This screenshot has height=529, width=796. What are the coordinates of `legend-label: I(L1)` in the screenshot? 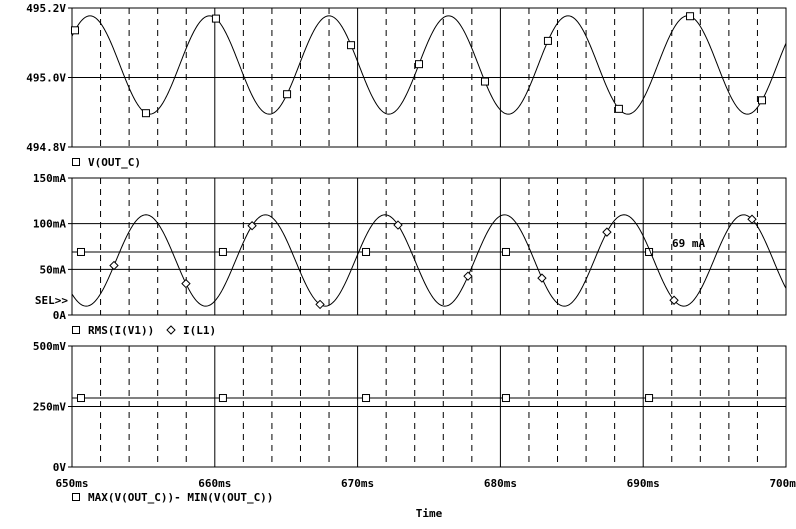 It's located at (199, 330).